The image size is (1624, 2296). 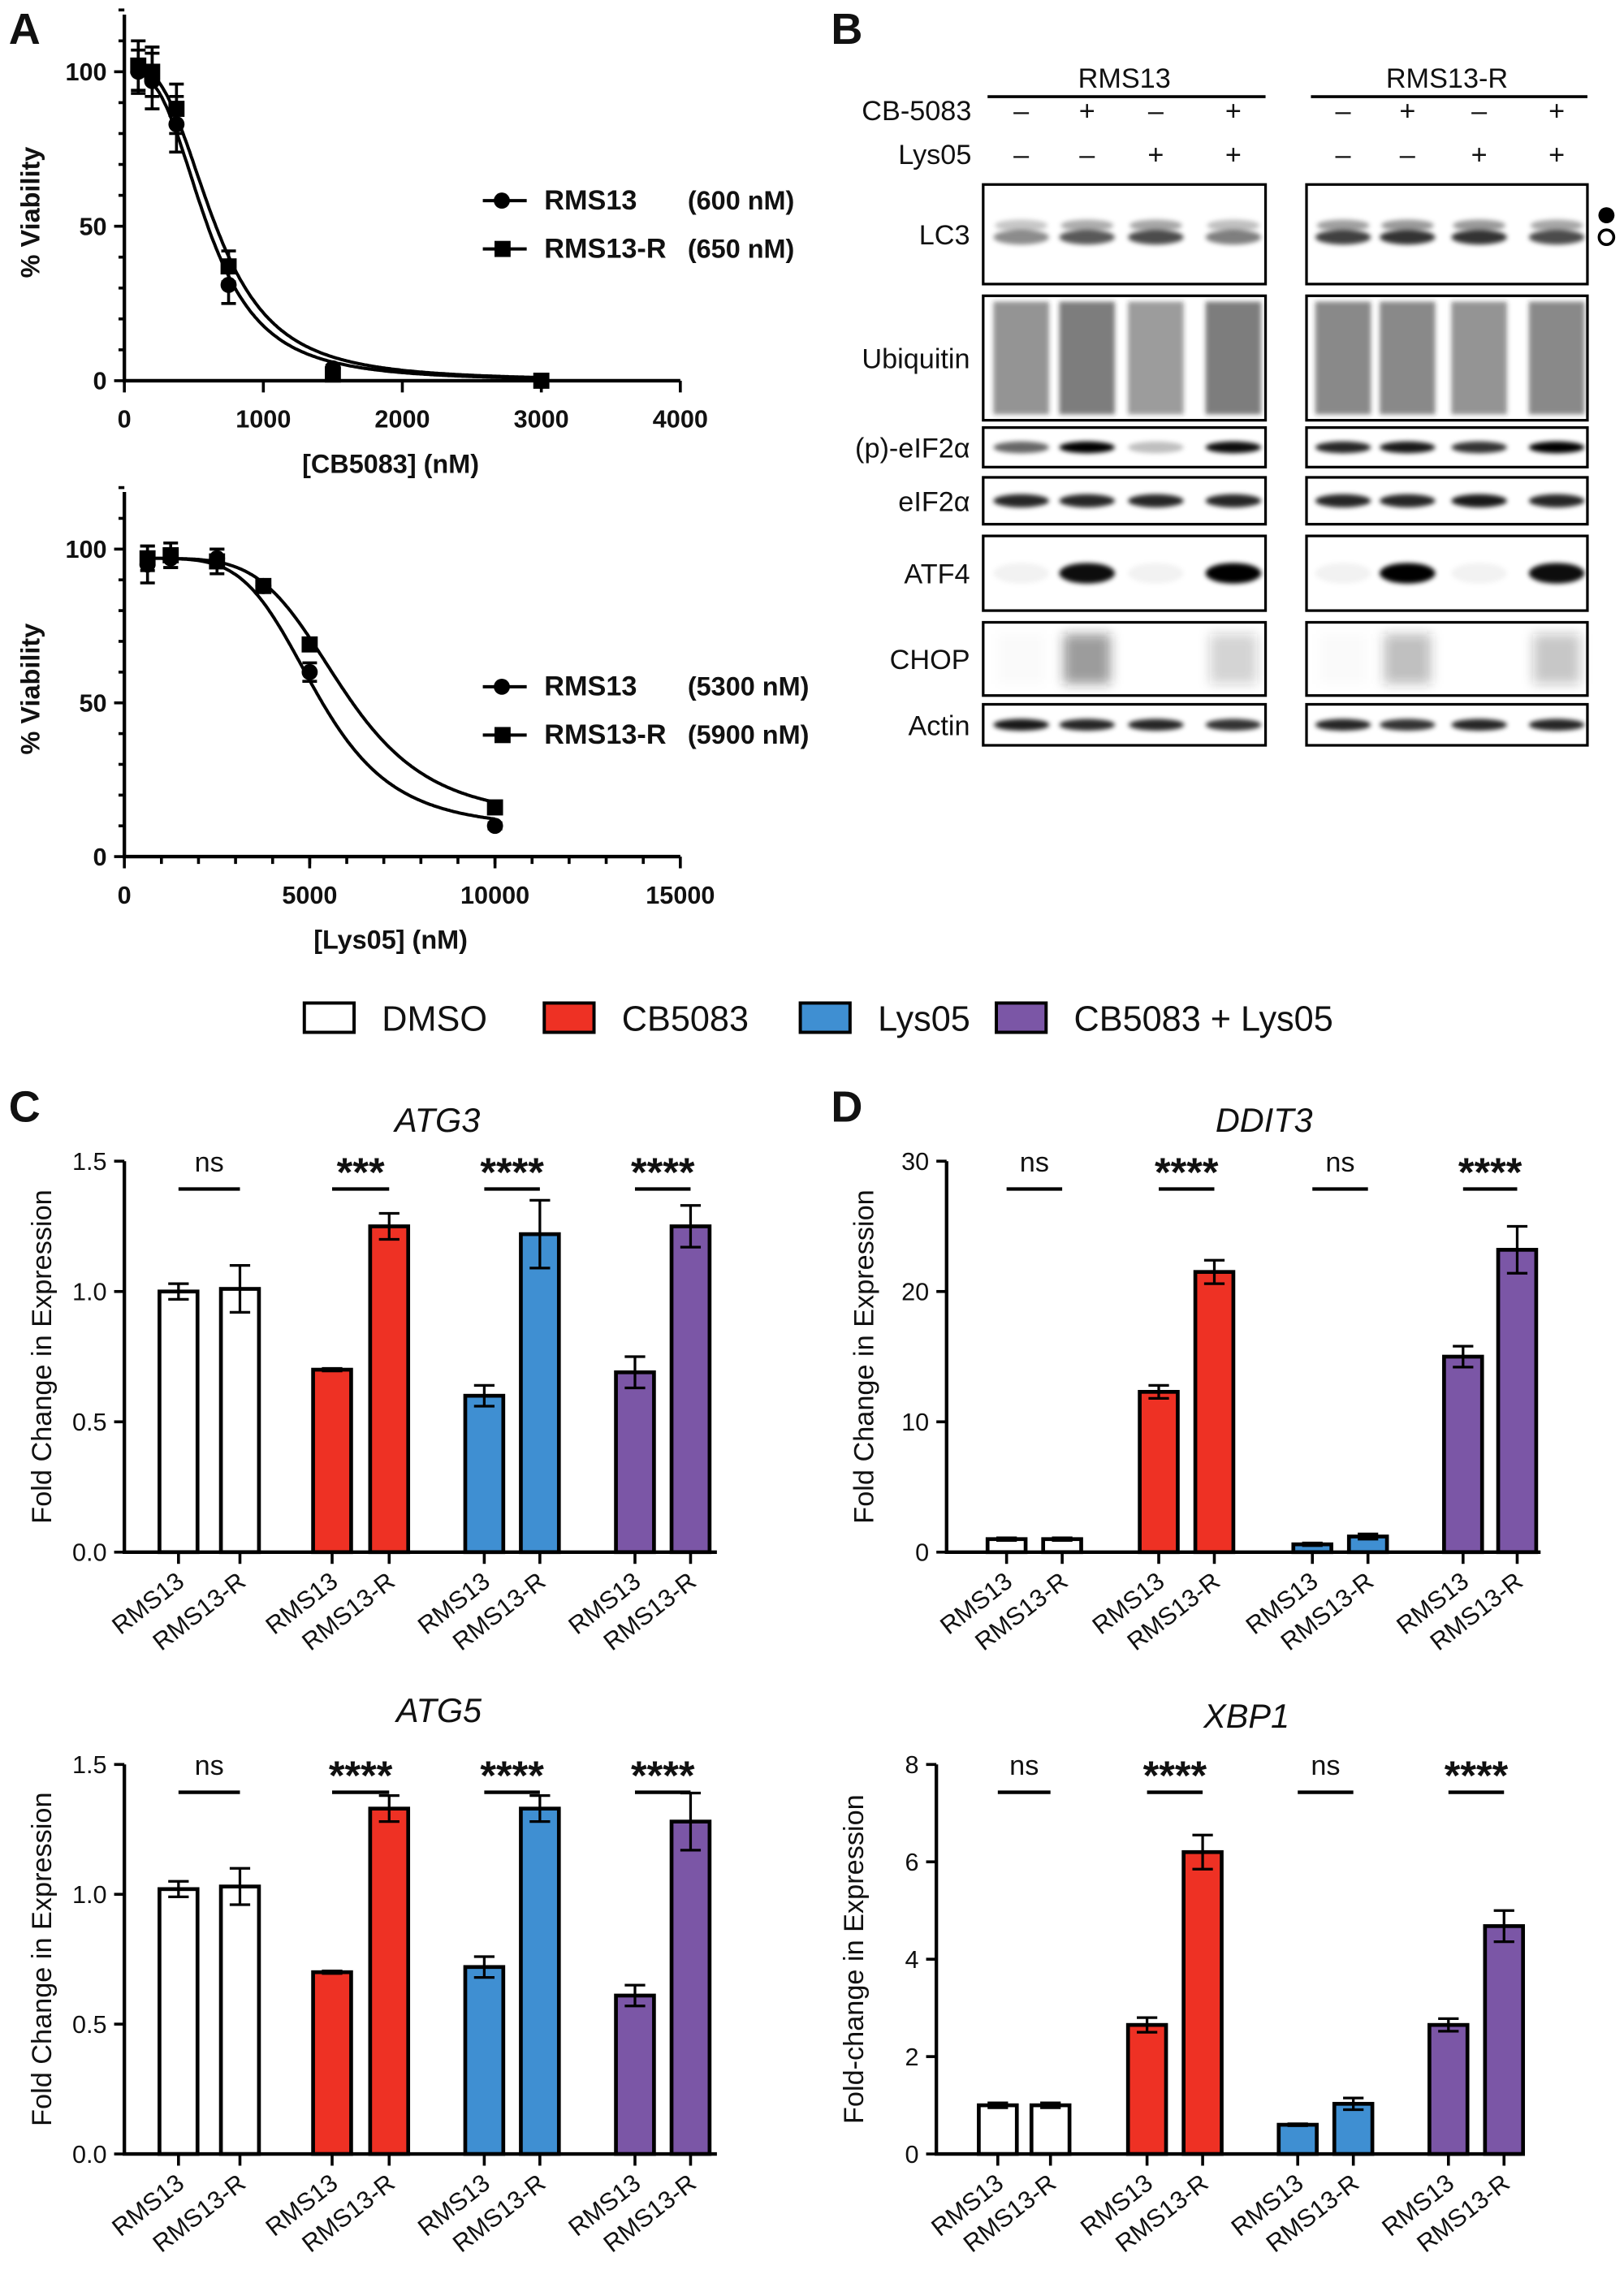 I want to click on blot-row-label: CHOP, so click(x=930, y=660).